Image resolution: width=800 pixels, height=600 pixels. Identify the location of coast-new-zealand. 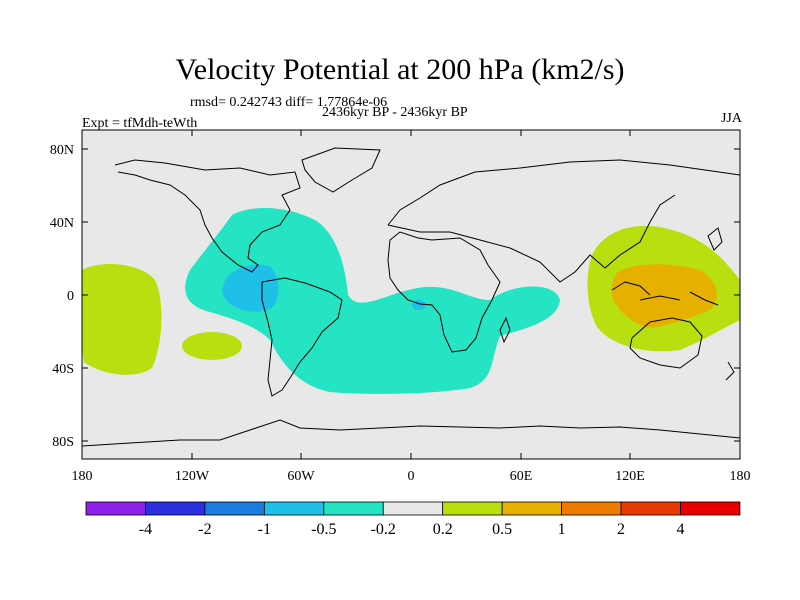
(730, 371).